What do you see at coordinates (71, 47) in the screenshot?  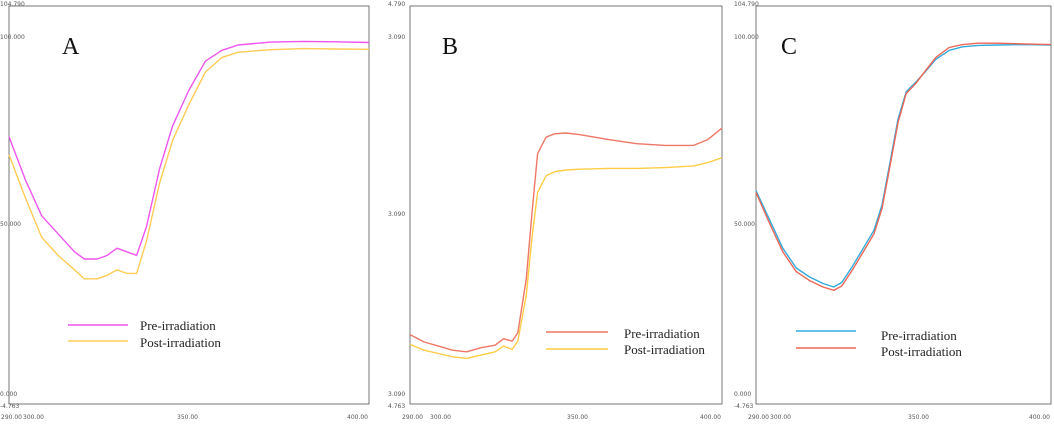 I see `panel-letter: A` at bounding box center [71, 47].